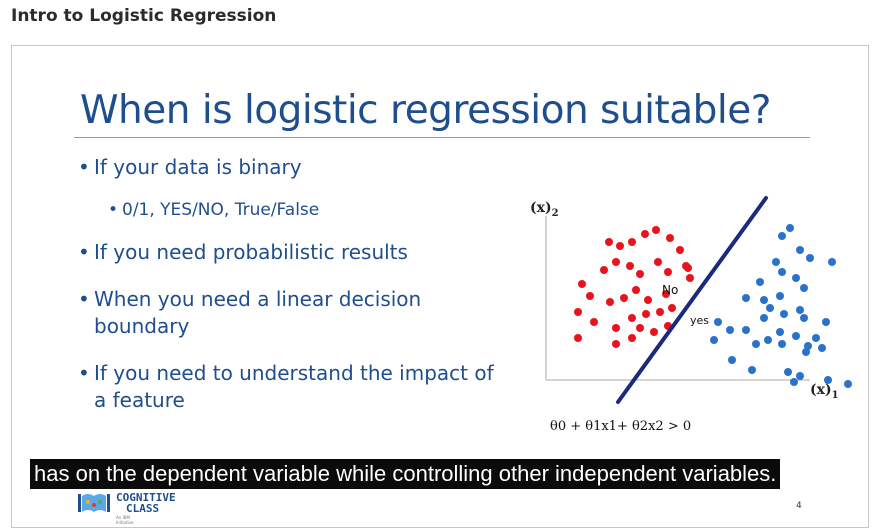 The image size is (872, 530). Describe the element at coordinates (190, 167) in the screenshot. I see `bullet-item: • If your data is binary` at that location.